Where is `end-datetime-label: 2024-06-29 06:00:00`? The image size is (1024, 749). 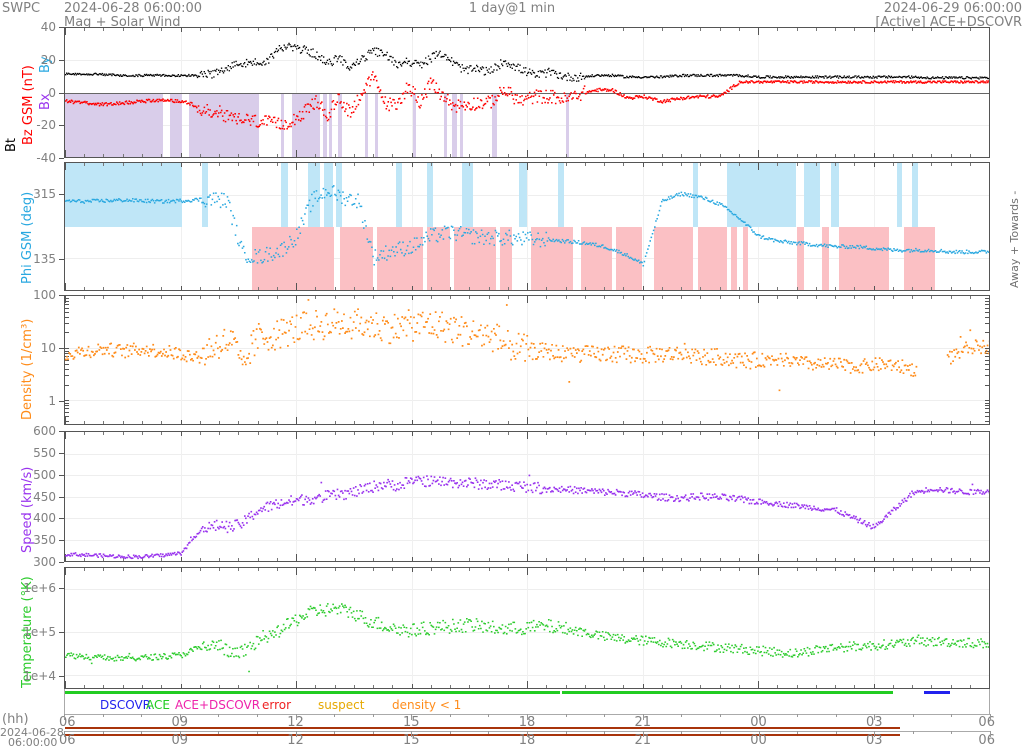 end-datetime-label: 2024-06-29 06:00:00 is located at coordinates (952, 8).